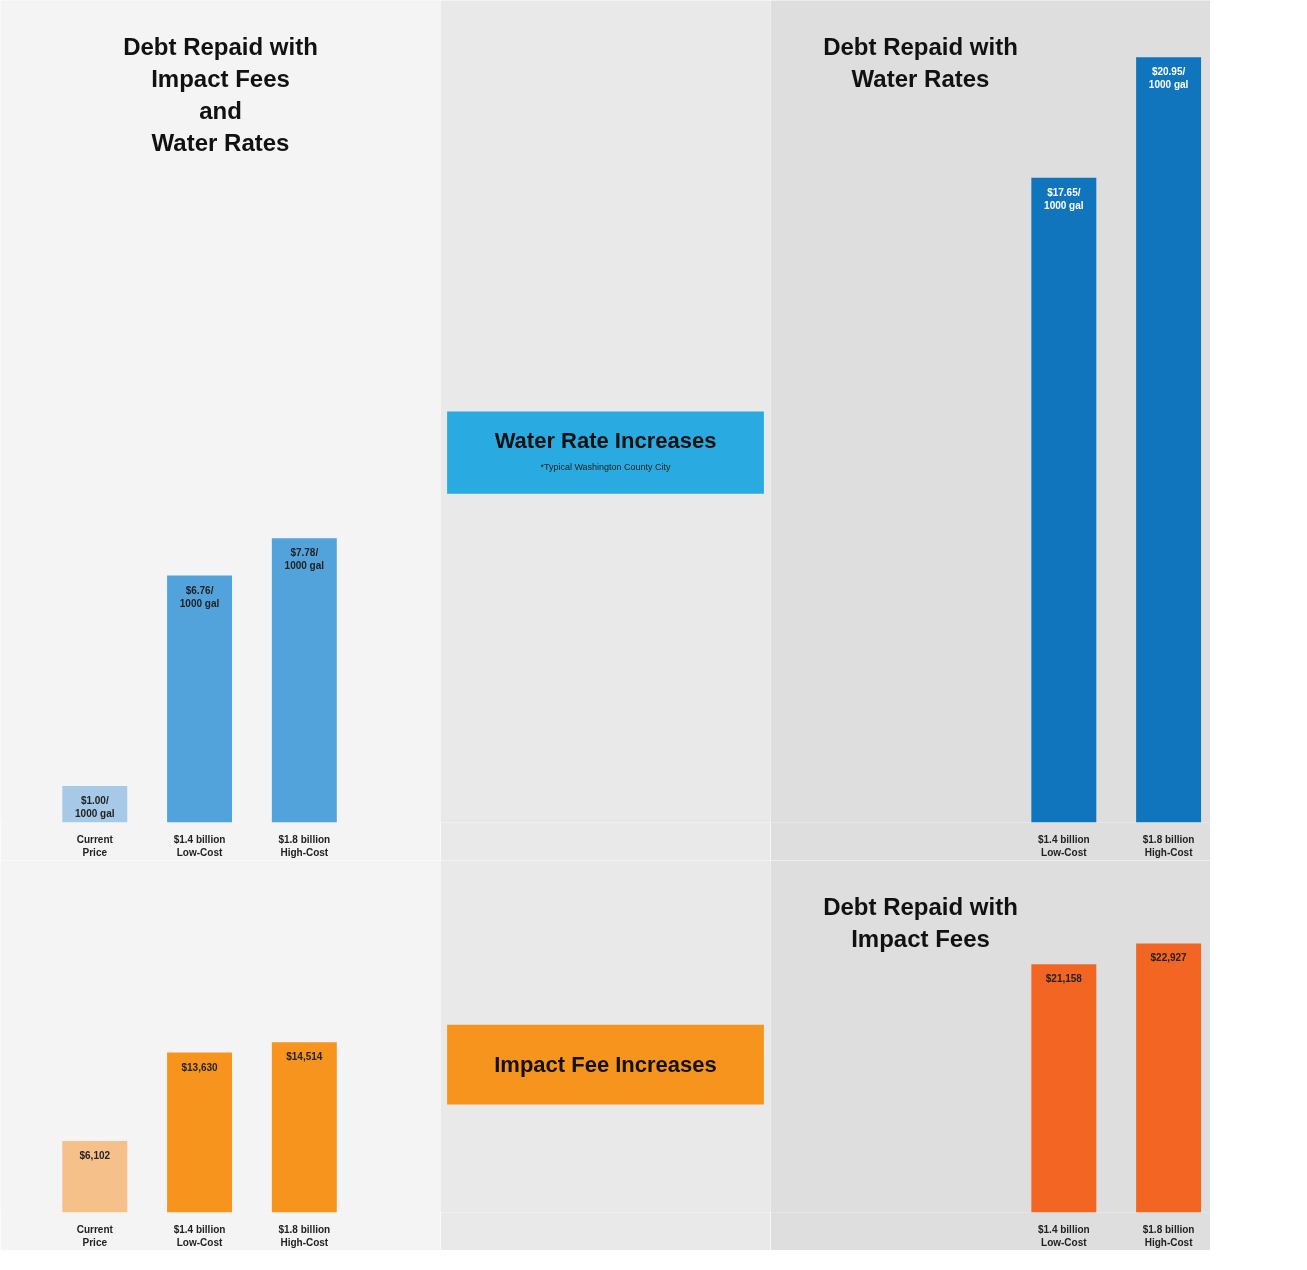  What do you see at coordinates (605, 440) in the screenshot?
I see `text: Water Rate Increases` at bounding box center [605, 440].